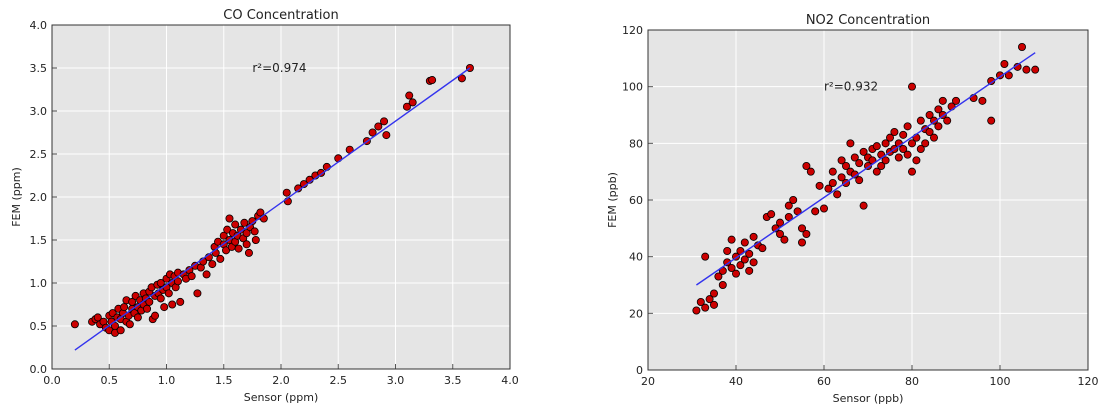 The image size is (1113, 419). What do you see at coordinates (39, 111) in the screenshot?
I see `co-y-tick-label: 3.0` at bounding box center [39, 111].